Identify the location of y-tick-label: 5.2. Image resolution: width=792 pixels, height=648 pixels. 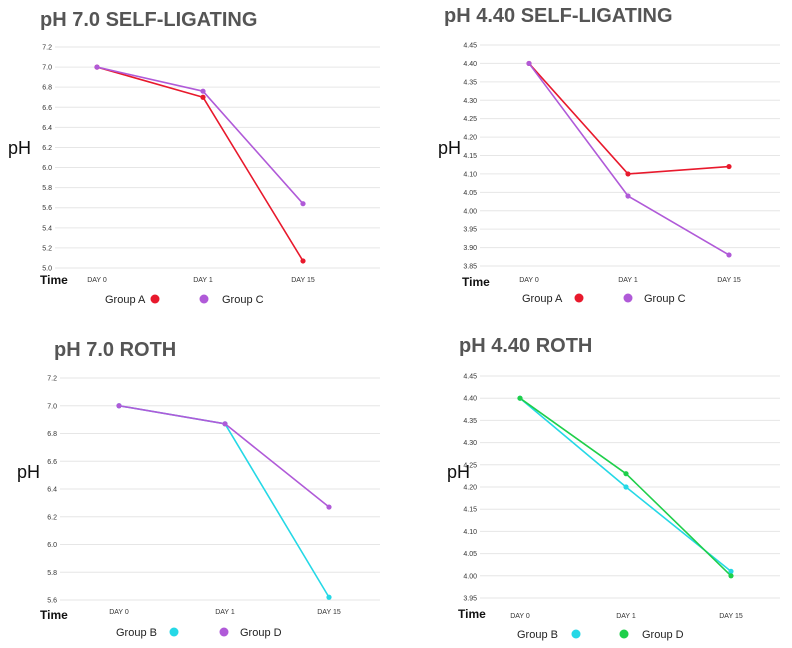
(47, 248).